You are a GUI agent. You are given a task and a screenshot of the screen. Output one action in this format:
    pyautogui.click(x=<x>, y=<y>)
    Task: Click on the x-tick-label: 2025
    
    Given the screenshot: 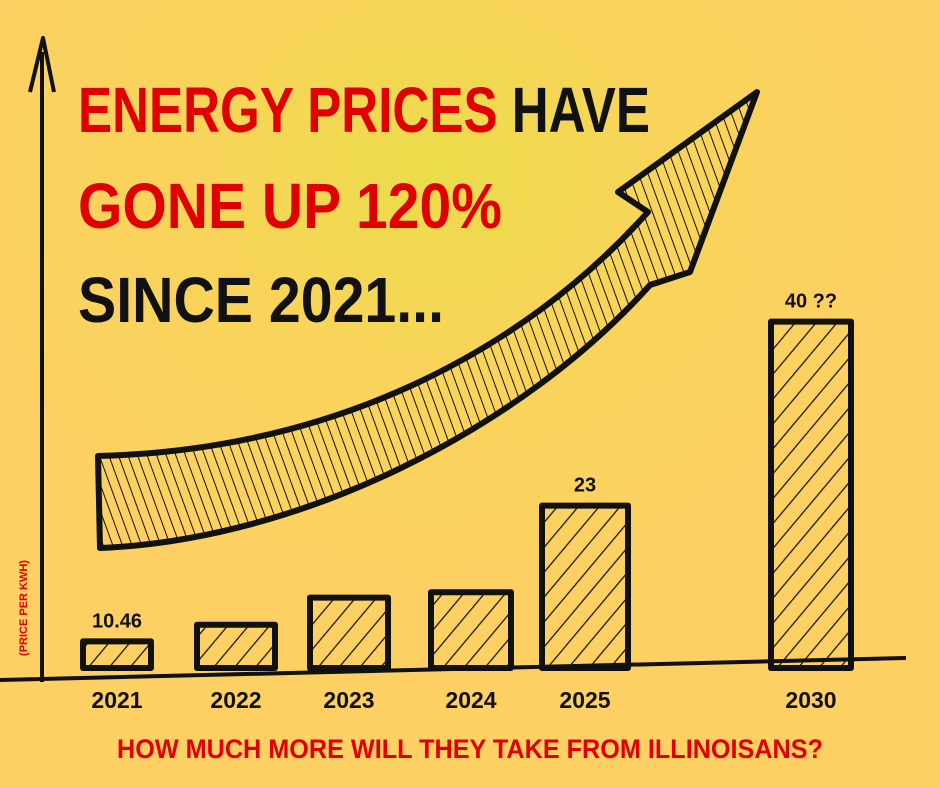 What is the action you would take?
    pyautogui.click(x=584, y=700)
    